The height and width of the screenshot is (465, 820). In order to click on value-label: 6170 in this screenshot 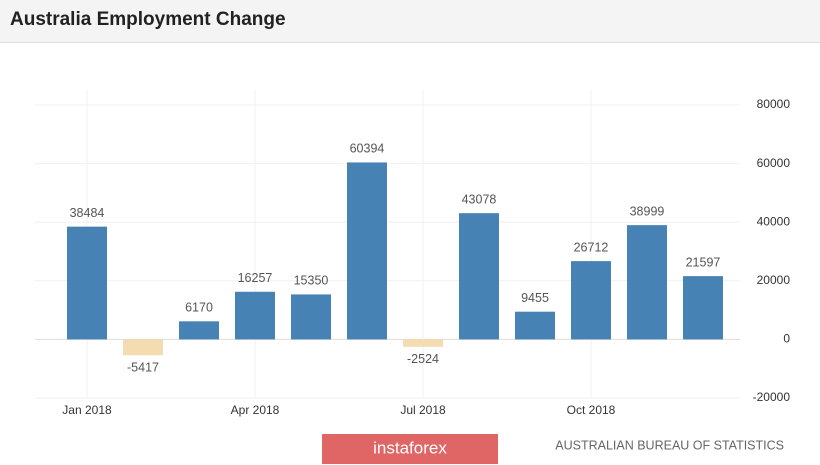, I will do `click(199, 308)`.